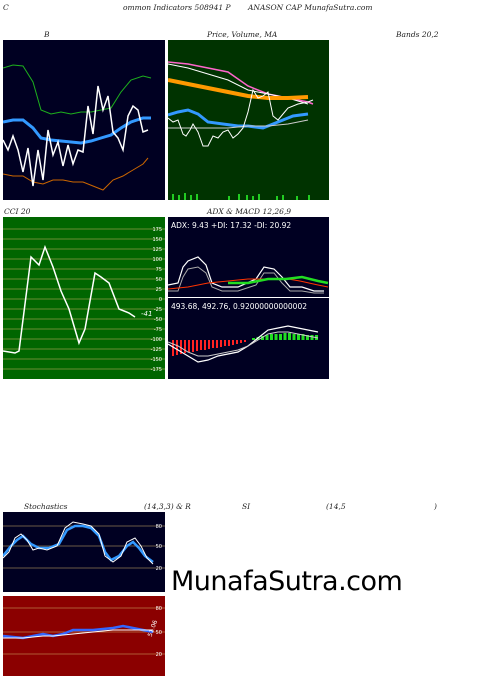  Describe the element at coordinates (231, 225) in the screenshot. I see `adx-info: ADX: 9.43 +DI: 17.32 -DI: 20.92` at that location.